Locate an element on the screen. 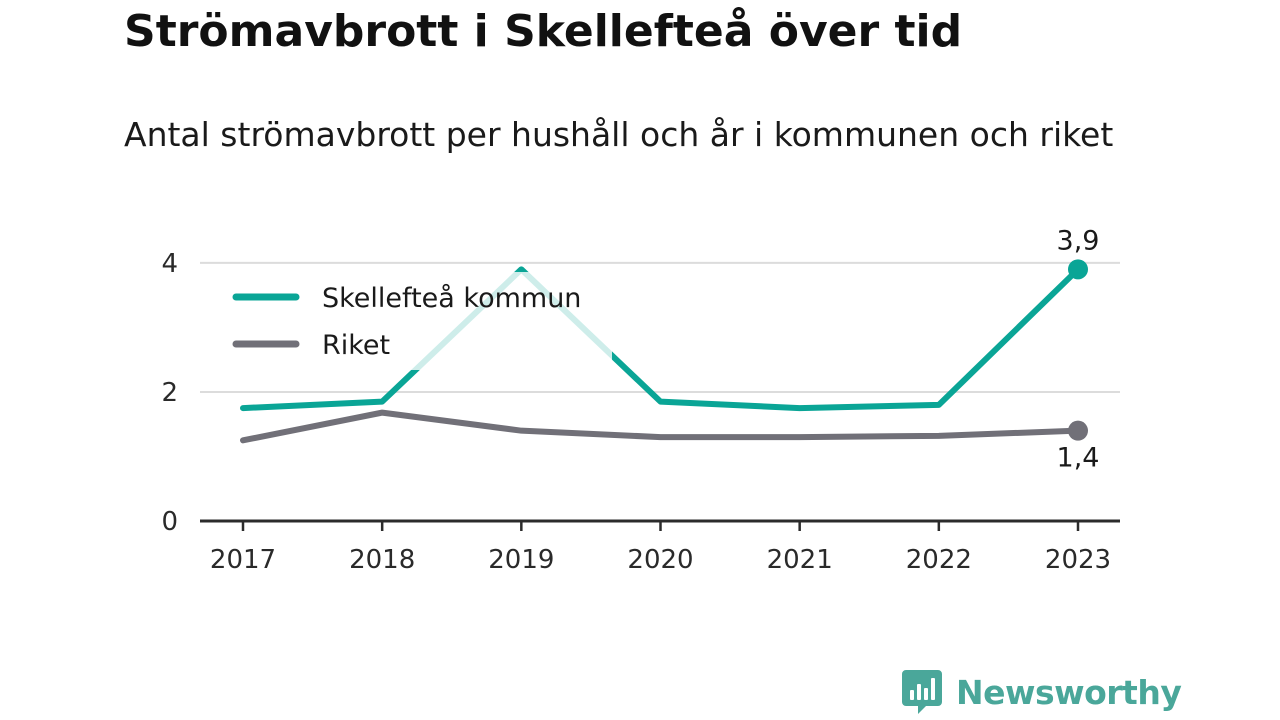  legend-backdrop is located at coordinates (417, 321).